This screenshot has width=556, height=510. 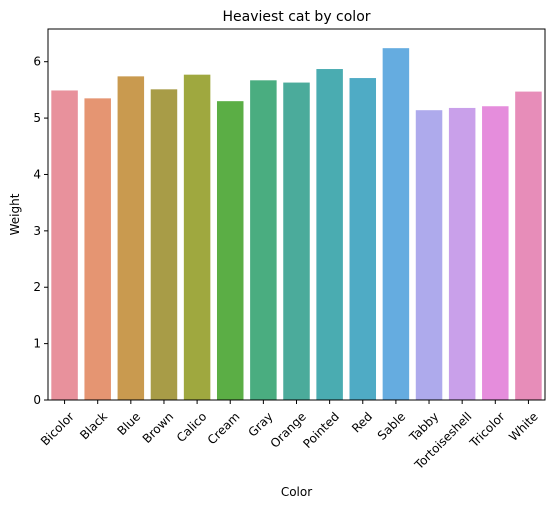 What do you see at coordinates (37, 174) in the screenshot?
I see `y-tick-label: 4` at bounding box center [37, 174].